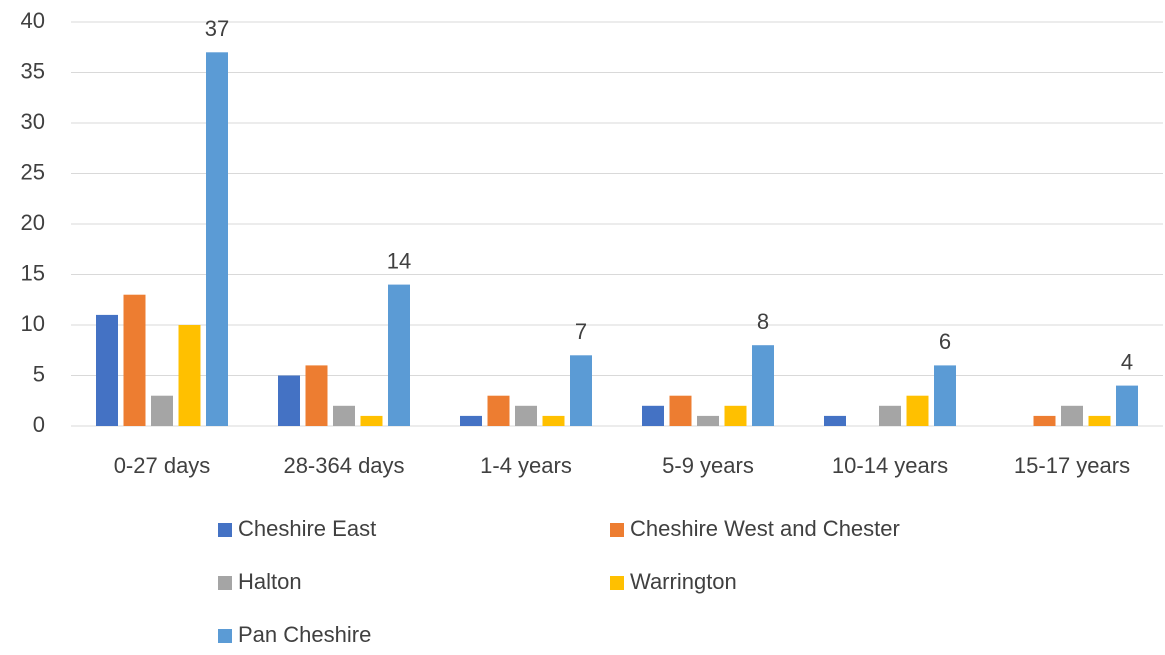 The image size is (1165, 655). I want to click on y-tick-label: 30, so click(33, 121).